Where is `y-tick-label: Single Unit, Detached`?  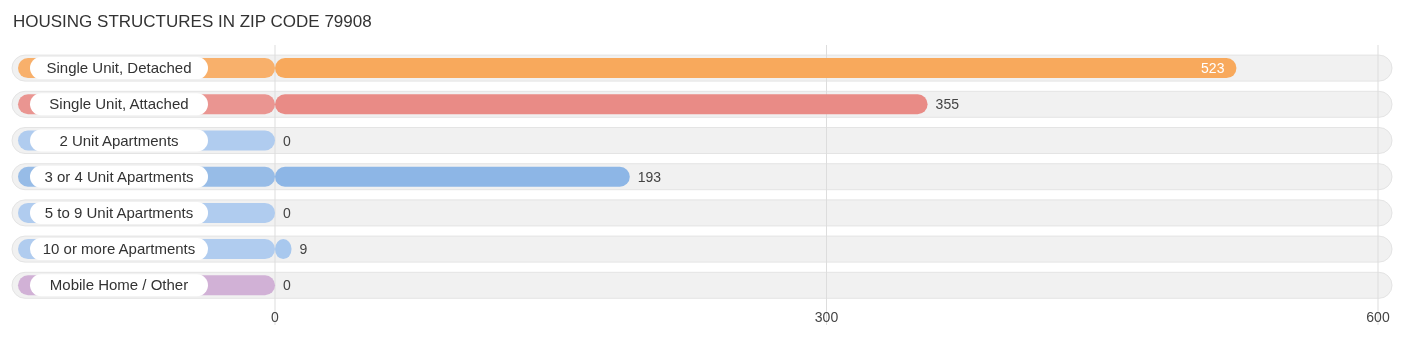
y-tick-label: Single Unit, Detached is located at coordinates (119, 68).